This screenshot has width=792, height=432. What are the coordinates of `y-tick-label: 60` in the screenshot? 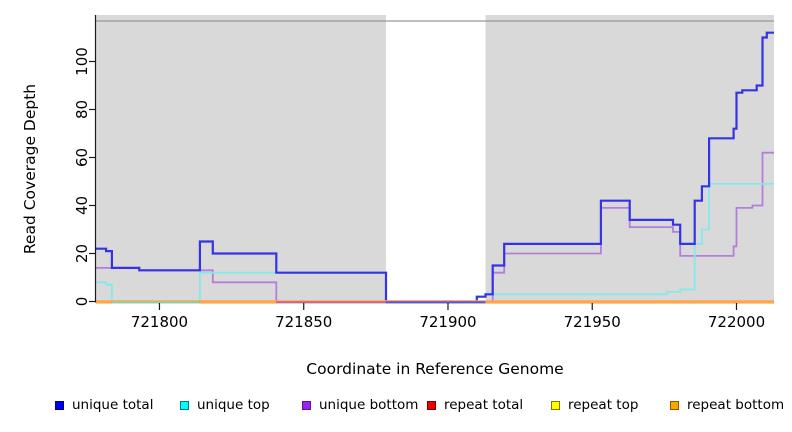 It's located at (82, 157).